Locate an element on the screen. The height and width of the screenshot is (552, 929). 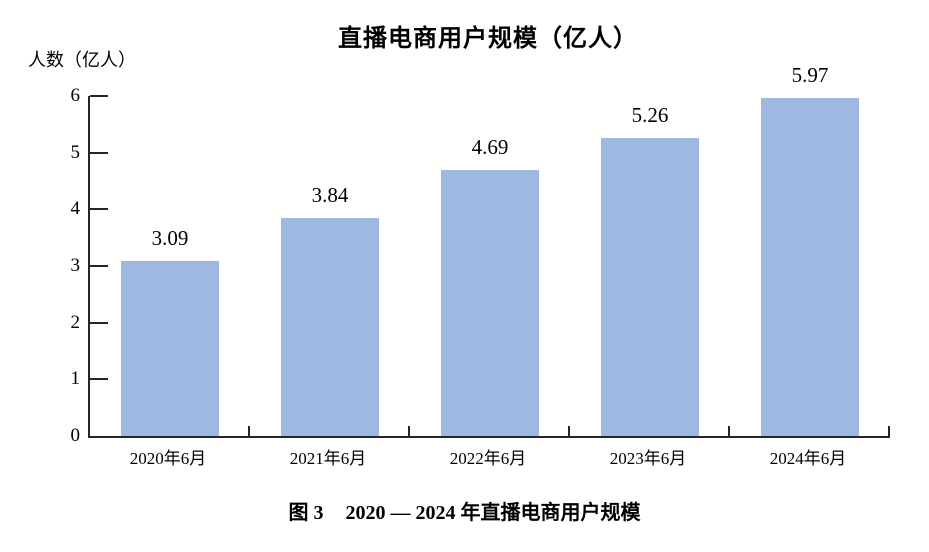
bar-value-label: 5.26 is located at coordinates (650, 114).